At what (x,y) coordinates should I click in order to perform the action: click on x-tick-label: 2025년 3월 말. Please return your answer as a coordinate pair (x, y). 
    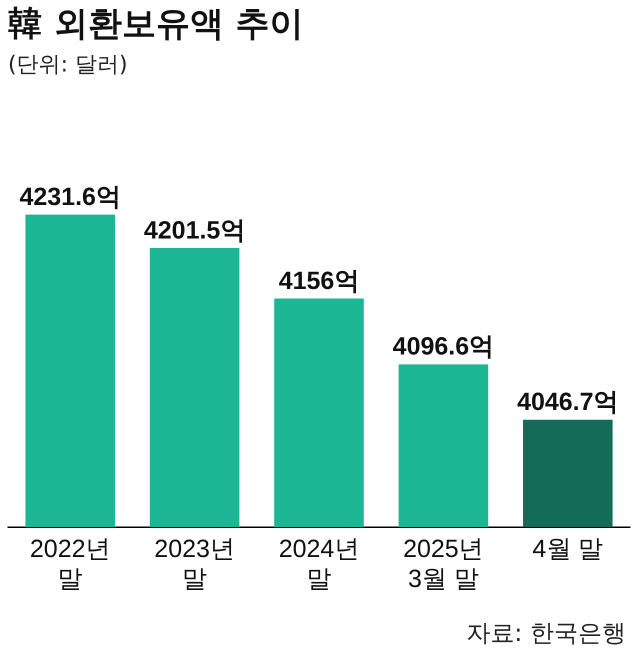
    Looking at the image, I should click on (443, 563).